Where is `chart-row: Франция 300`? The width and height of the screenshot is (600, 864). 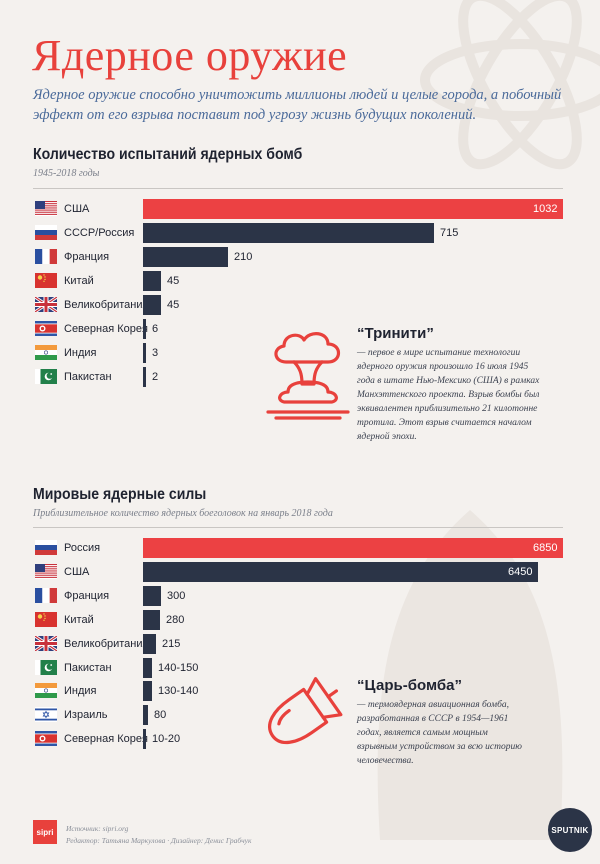
chart-row: Франция 300 is located at coordinates (303, 595).